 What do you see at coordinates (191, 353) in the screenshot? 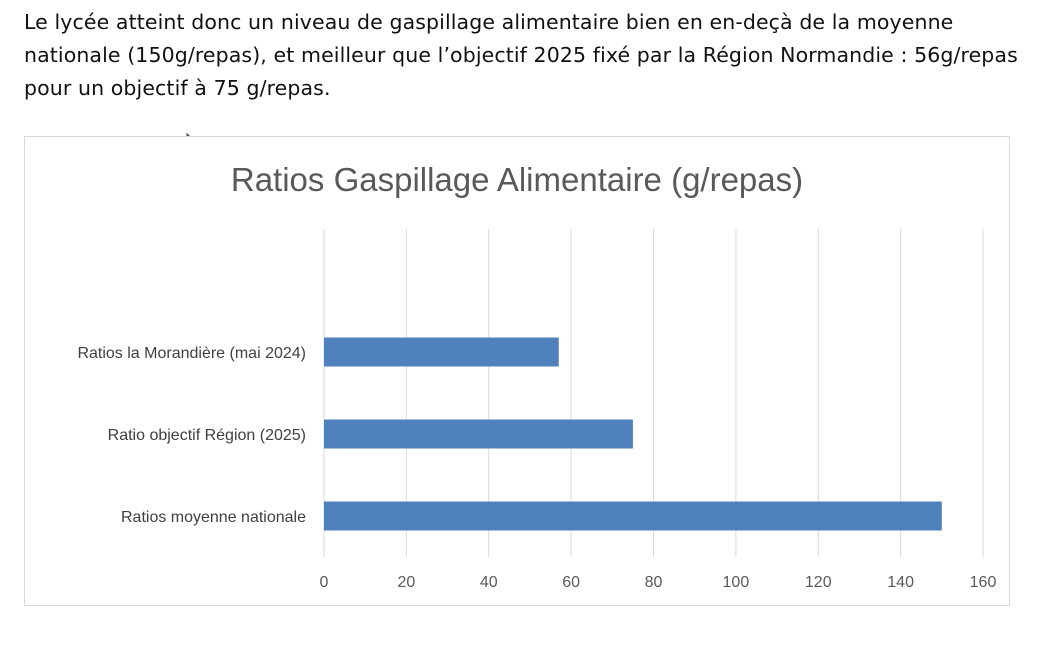
I see `category-label: Ratios la Morandière (mai 2024)` at bounding box center [191, 353].